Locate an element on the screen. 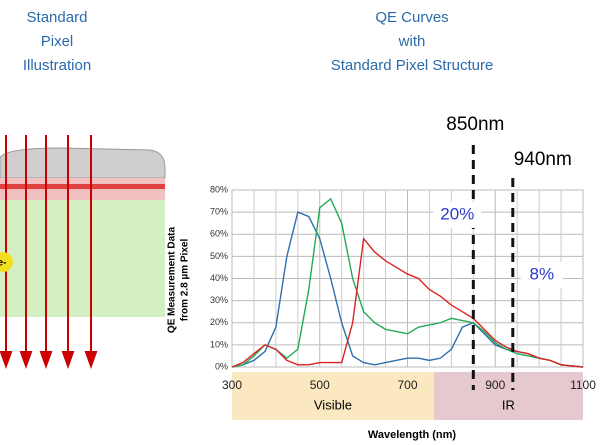 This screenshot has height=445, width=604. y-axis-title: QE Measurement Data is located at coordinates (172, 279).